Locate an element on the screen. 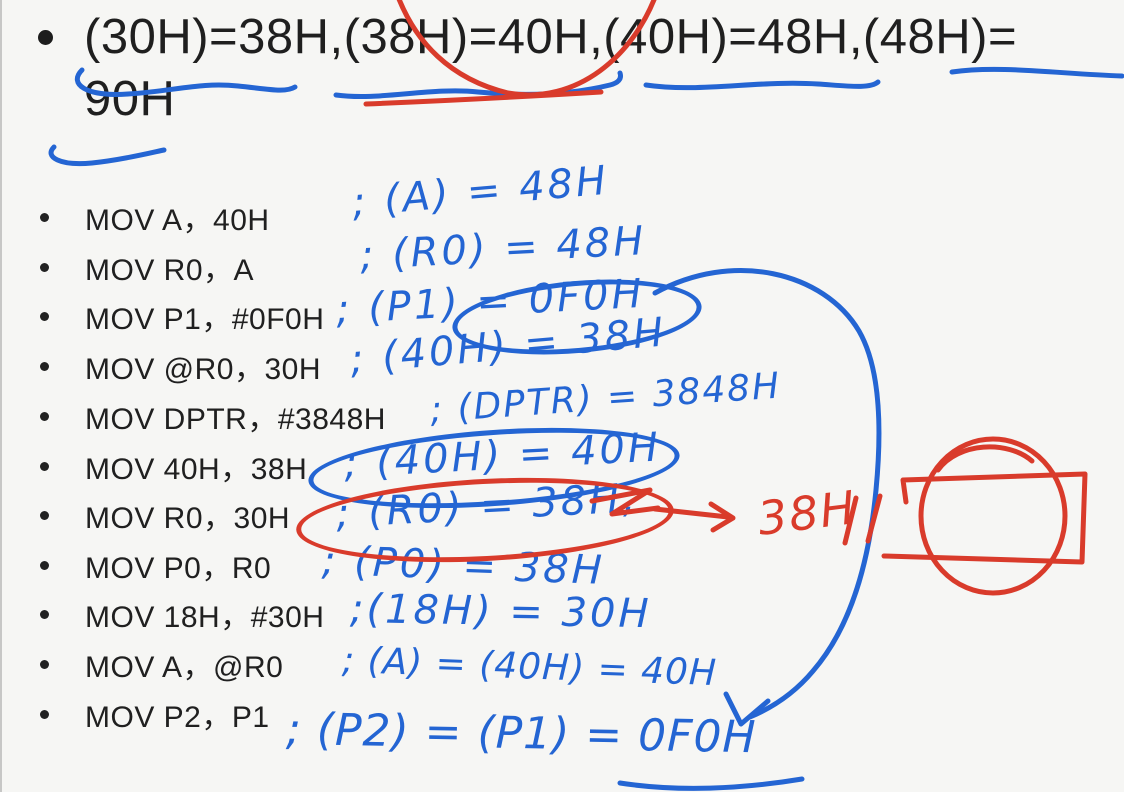 The width and height of the screenshot is (1124, 792). handwritten-comment: ; (A) = 48H is located at coordinates (480, 191).